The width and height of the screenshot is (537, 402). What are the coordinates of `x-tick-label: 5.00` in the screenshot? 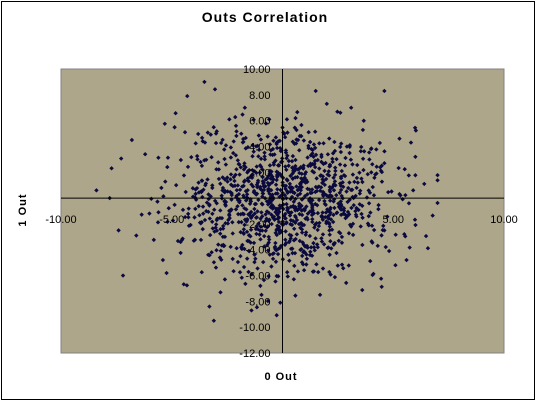 It's located at (393, 220).